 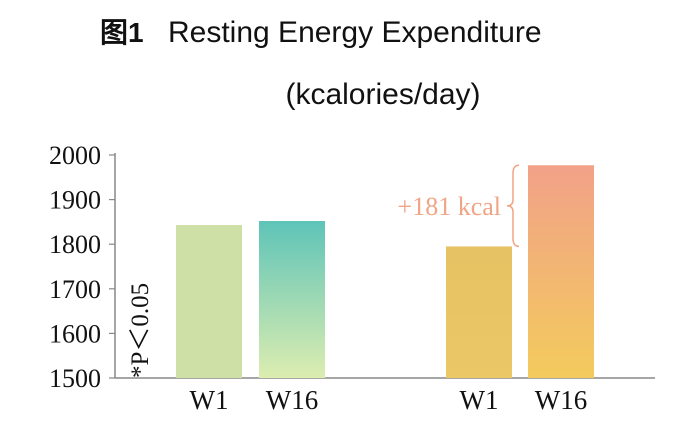 I want to click on bar-group1-w16, so click(x=292, y=299).